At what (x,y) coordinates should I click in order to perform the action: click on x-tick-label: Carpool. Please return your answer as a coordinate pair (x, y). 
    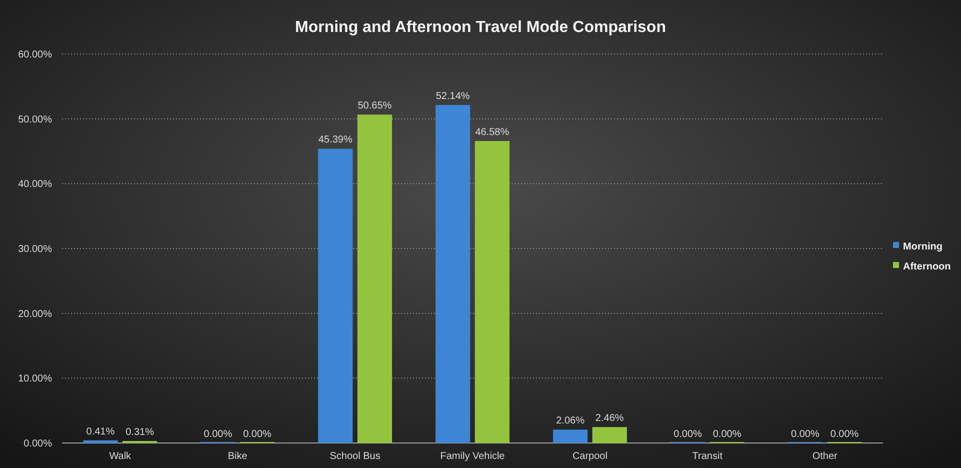
    Looking at the image, I should click on (590, 456).